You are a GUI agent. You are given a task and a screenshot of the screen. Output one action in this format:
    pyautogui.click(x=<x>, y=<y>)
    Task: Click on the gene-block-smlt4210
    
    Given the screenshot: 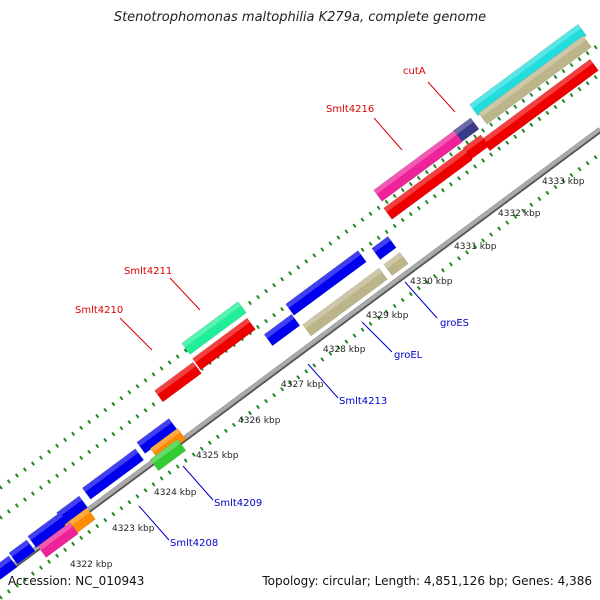 What is the action you would take?
    pyautogui.click(x=224, y=344)
    